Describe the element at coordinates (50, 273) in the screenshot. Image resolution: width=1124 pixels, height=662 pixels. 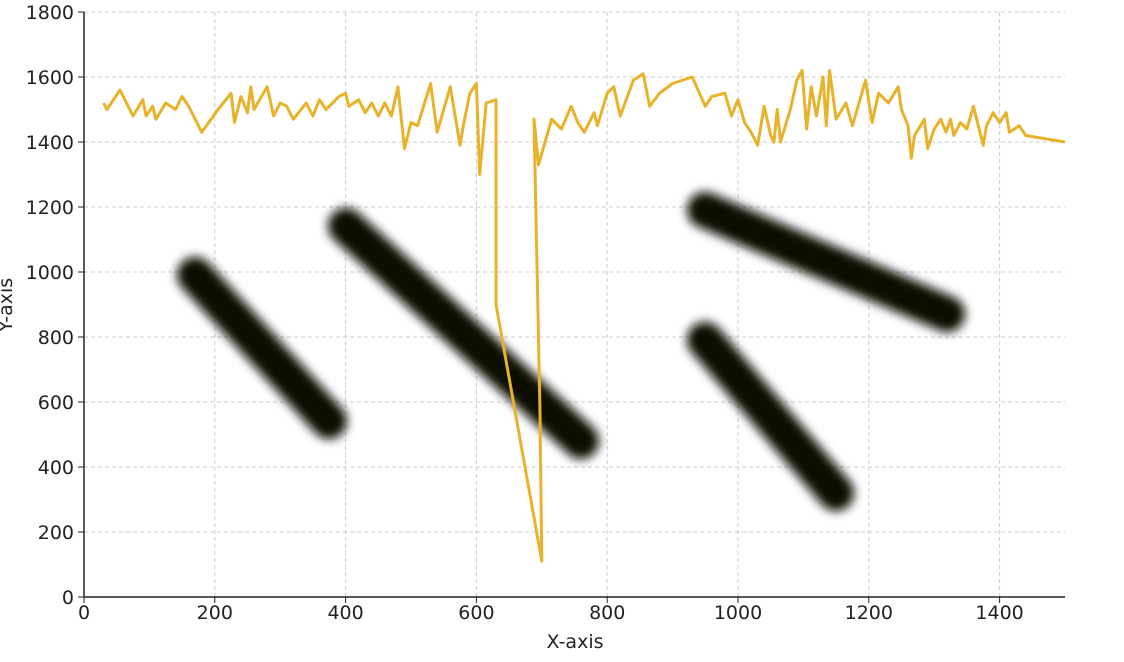
I see `y-tick-label: 1000` at that location.